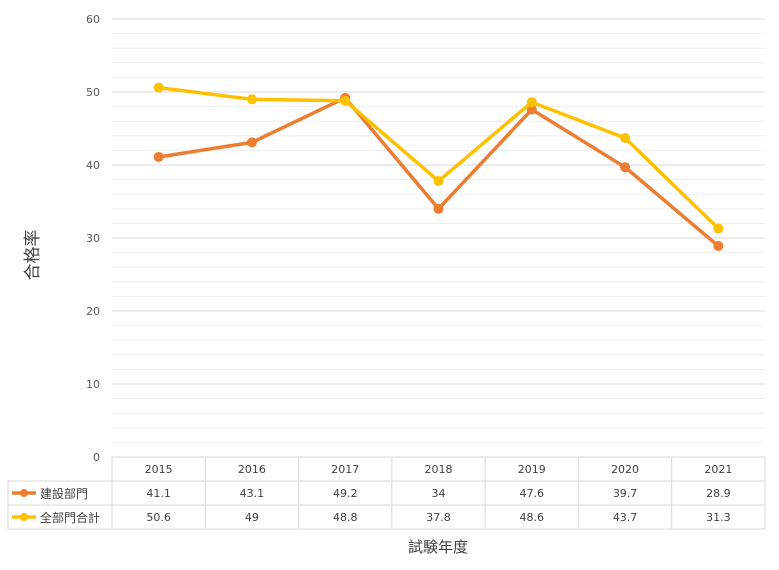 The height and width of the screenshot is (570, 779). I want to click on y-tick-label: 10, so click(93, 384).